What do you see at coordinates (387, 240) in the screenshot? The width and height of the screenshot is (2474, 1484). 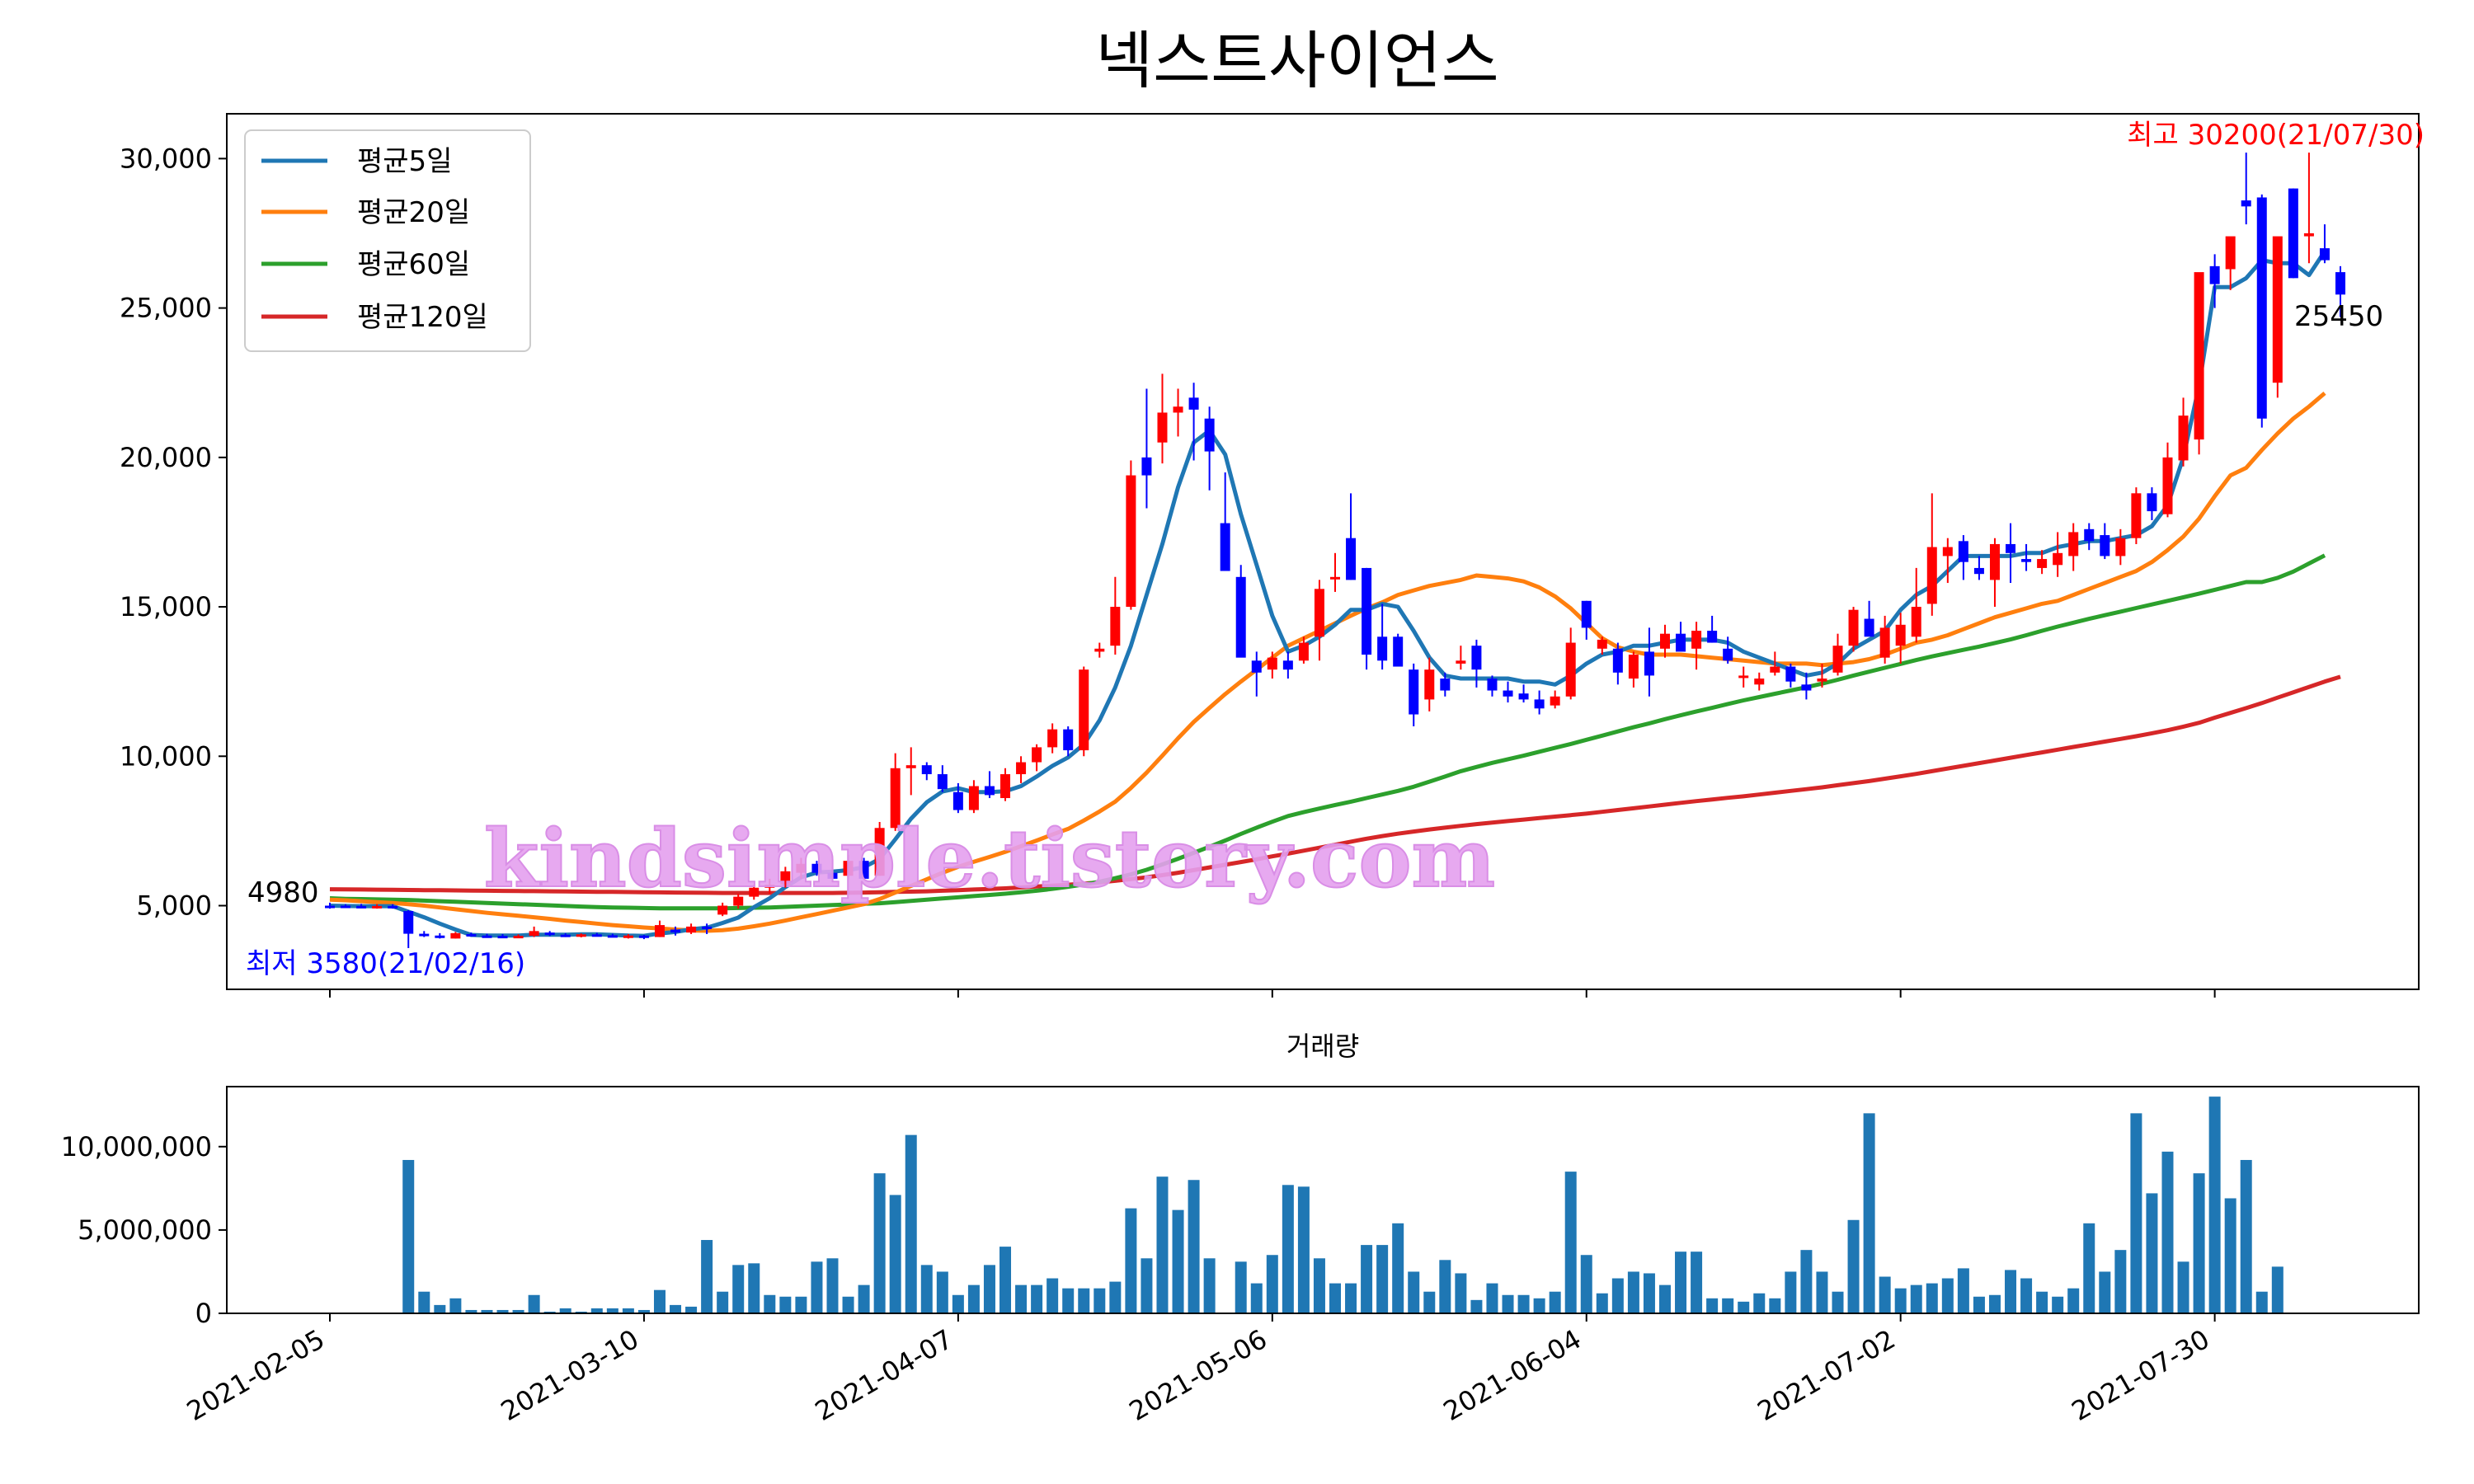 I see `legend: 평균5일 평균20일 평균60일 평균120일` at bounding box center [387, 240].